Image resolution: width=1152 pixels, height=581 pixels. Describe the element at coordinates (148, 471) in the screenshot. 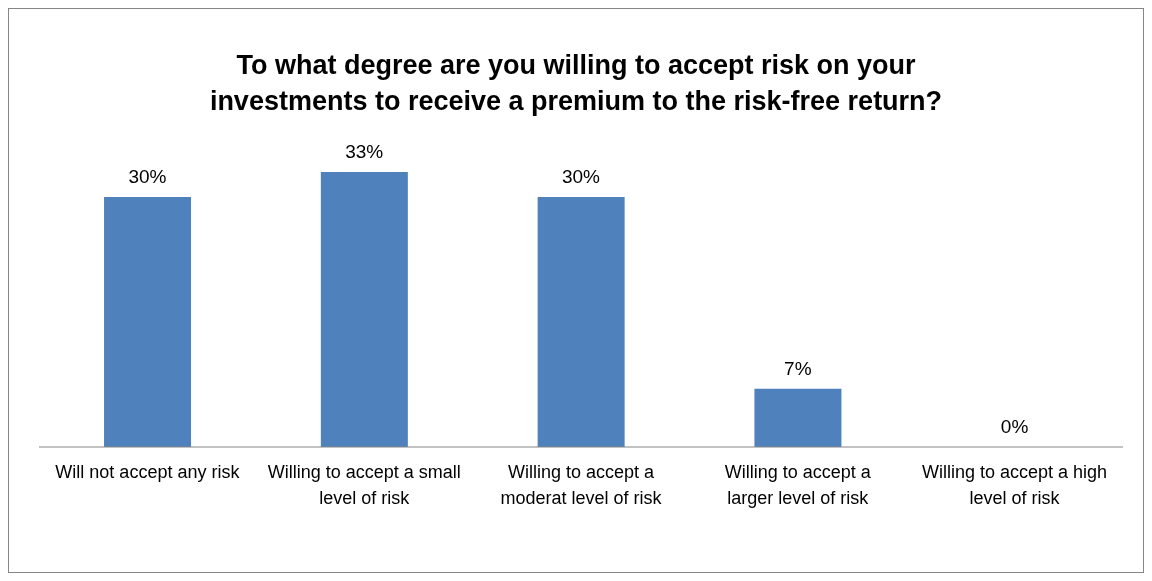

I see `x-tick-label: Will not accept any risk` at that location.